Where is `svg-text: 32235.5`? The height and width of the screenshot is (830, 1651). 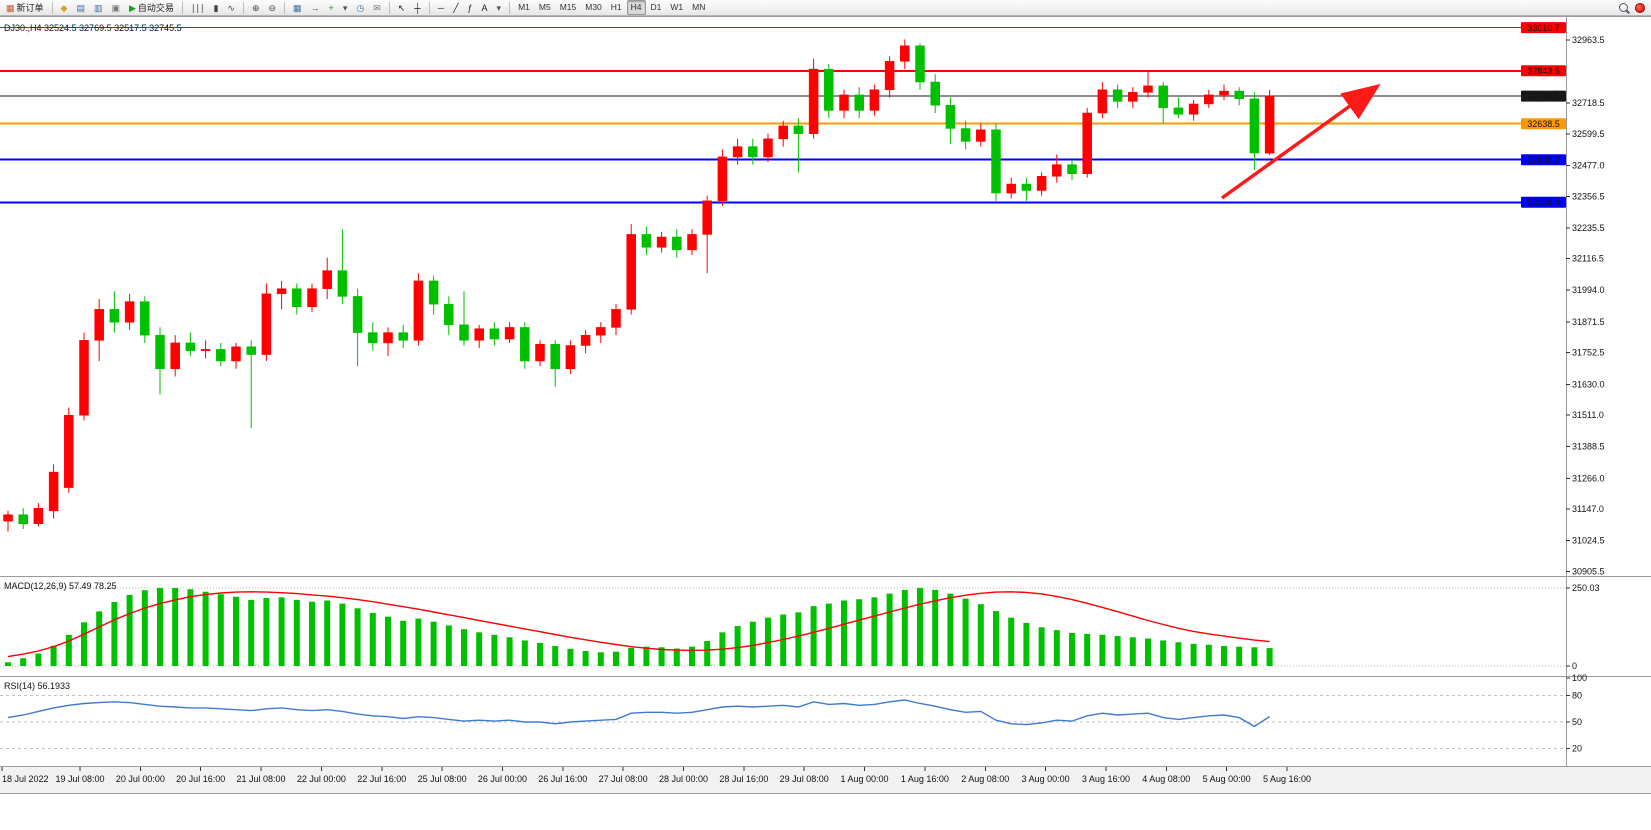
svg-text: 32235.5 is located at coordinates (1588, 228).